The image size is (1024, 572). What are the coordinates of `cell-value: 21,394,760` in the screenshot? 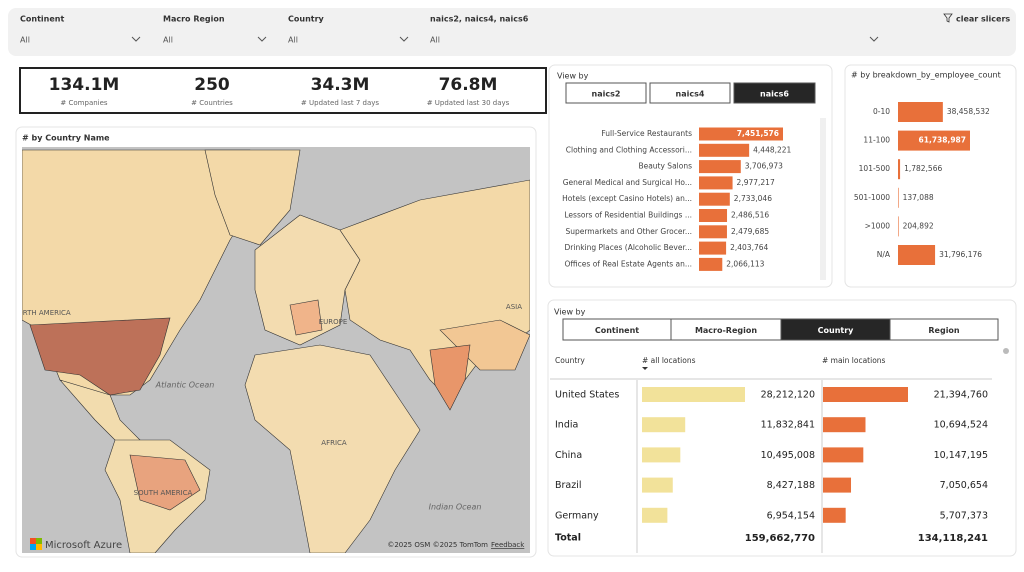 It's located at (961, 395).